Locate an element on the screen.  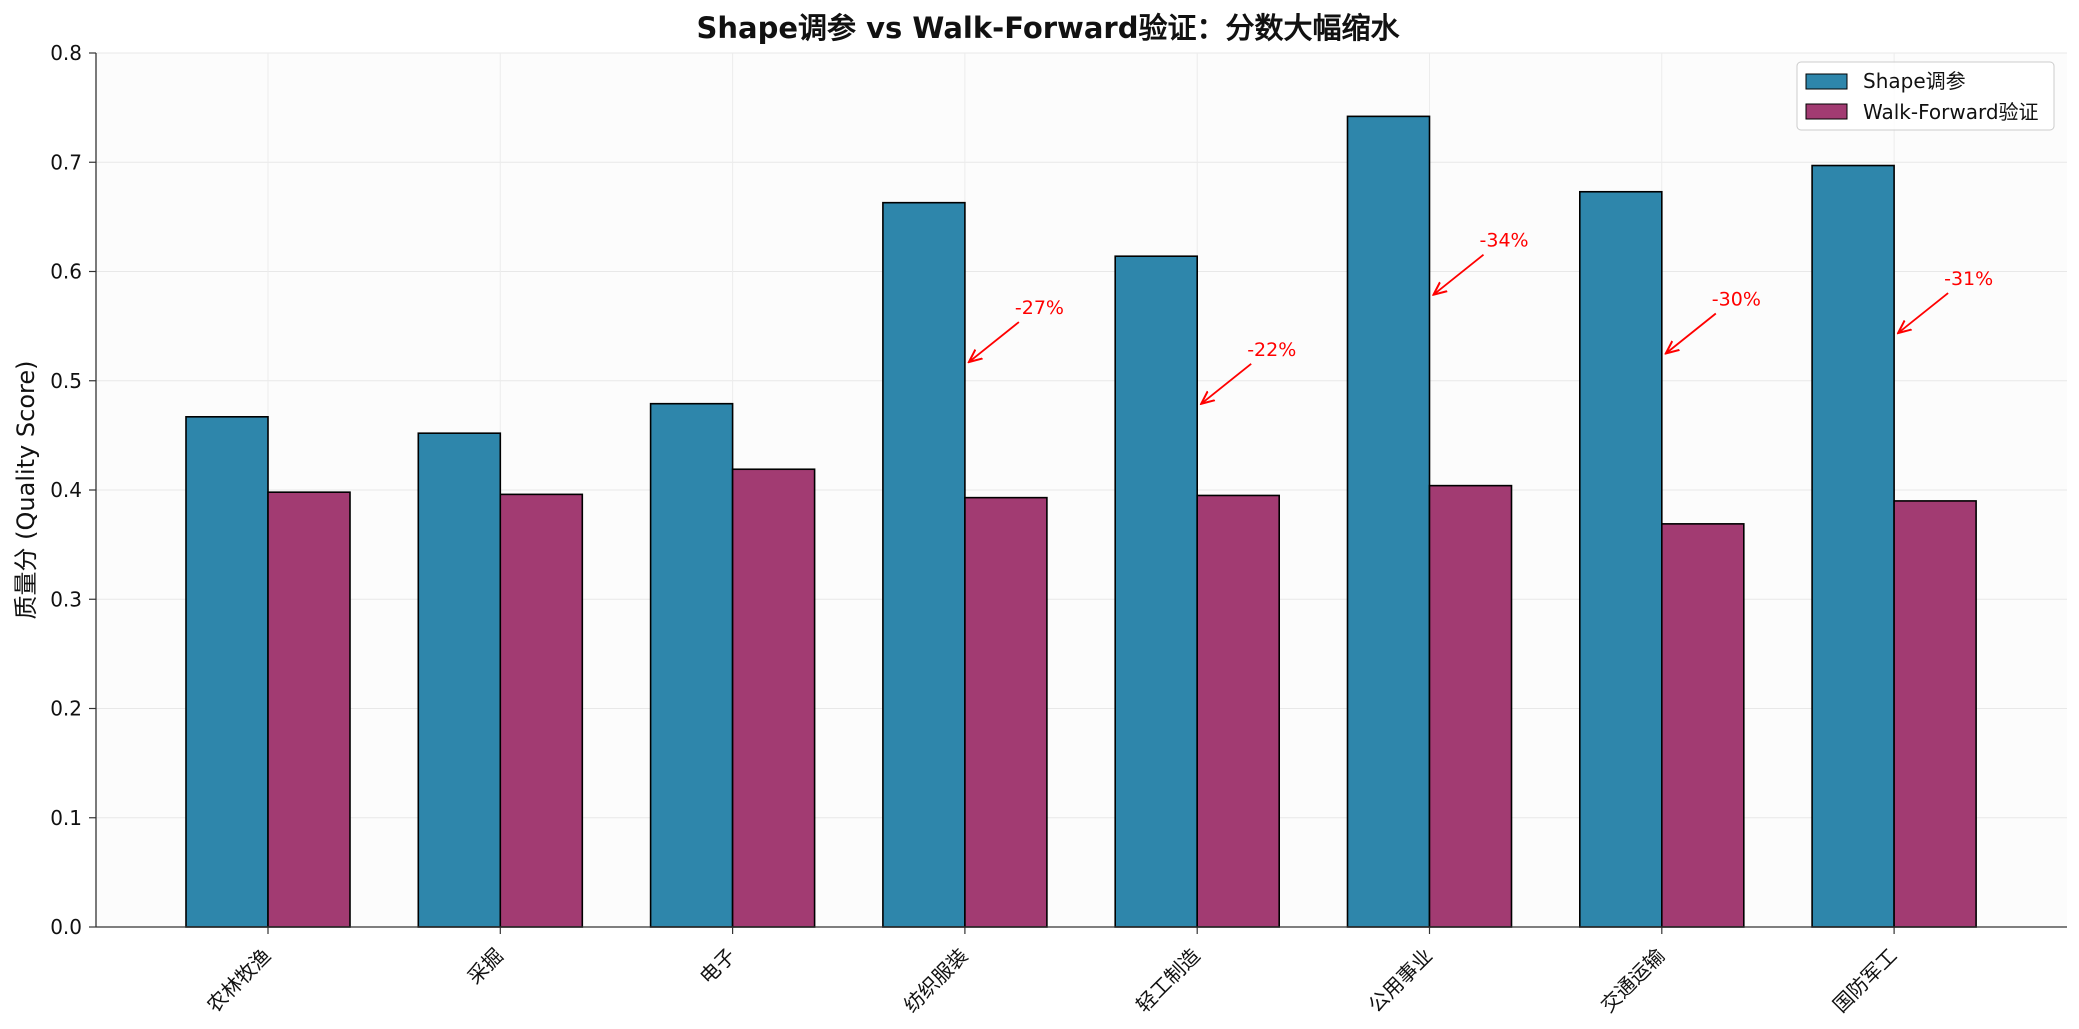
legend-swatch-walk-forward is located at coordinates (1826, 111).